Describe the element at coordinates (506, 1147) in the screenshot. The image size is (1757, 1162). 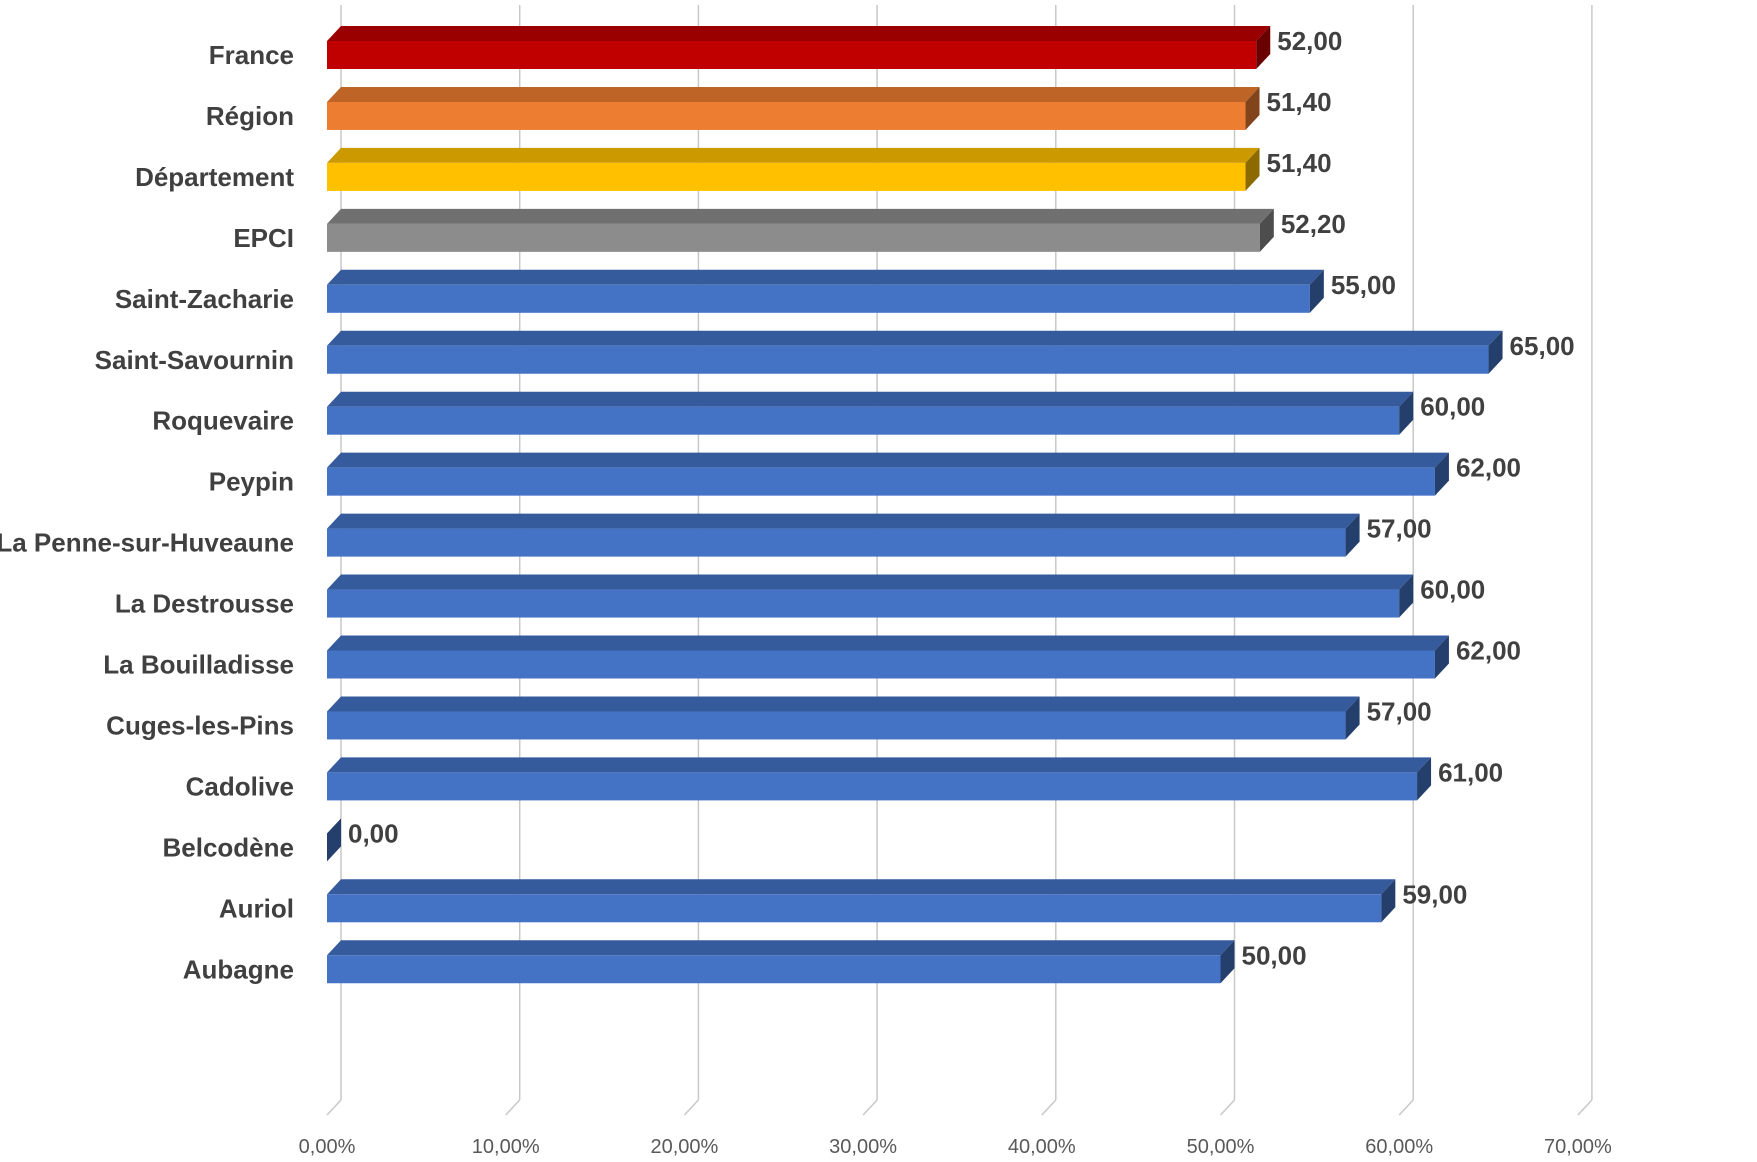
I see `x-tick-label: 10,00%` at that location.